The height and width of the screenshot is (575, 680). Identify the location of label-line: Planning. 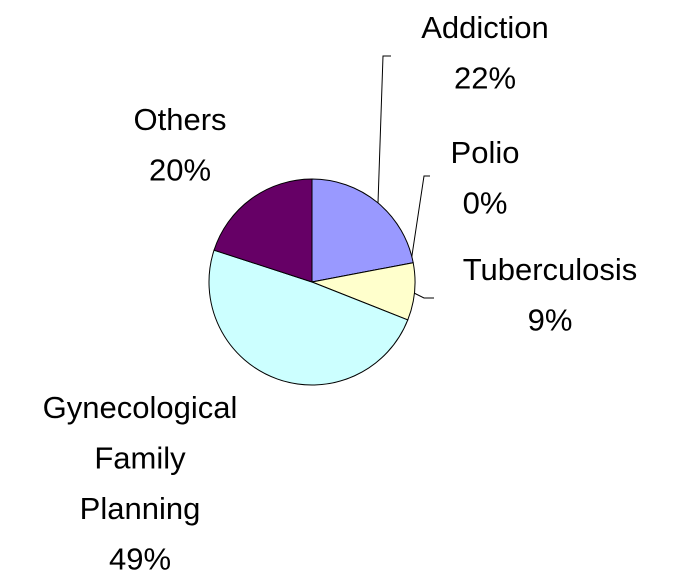
(140, 508).